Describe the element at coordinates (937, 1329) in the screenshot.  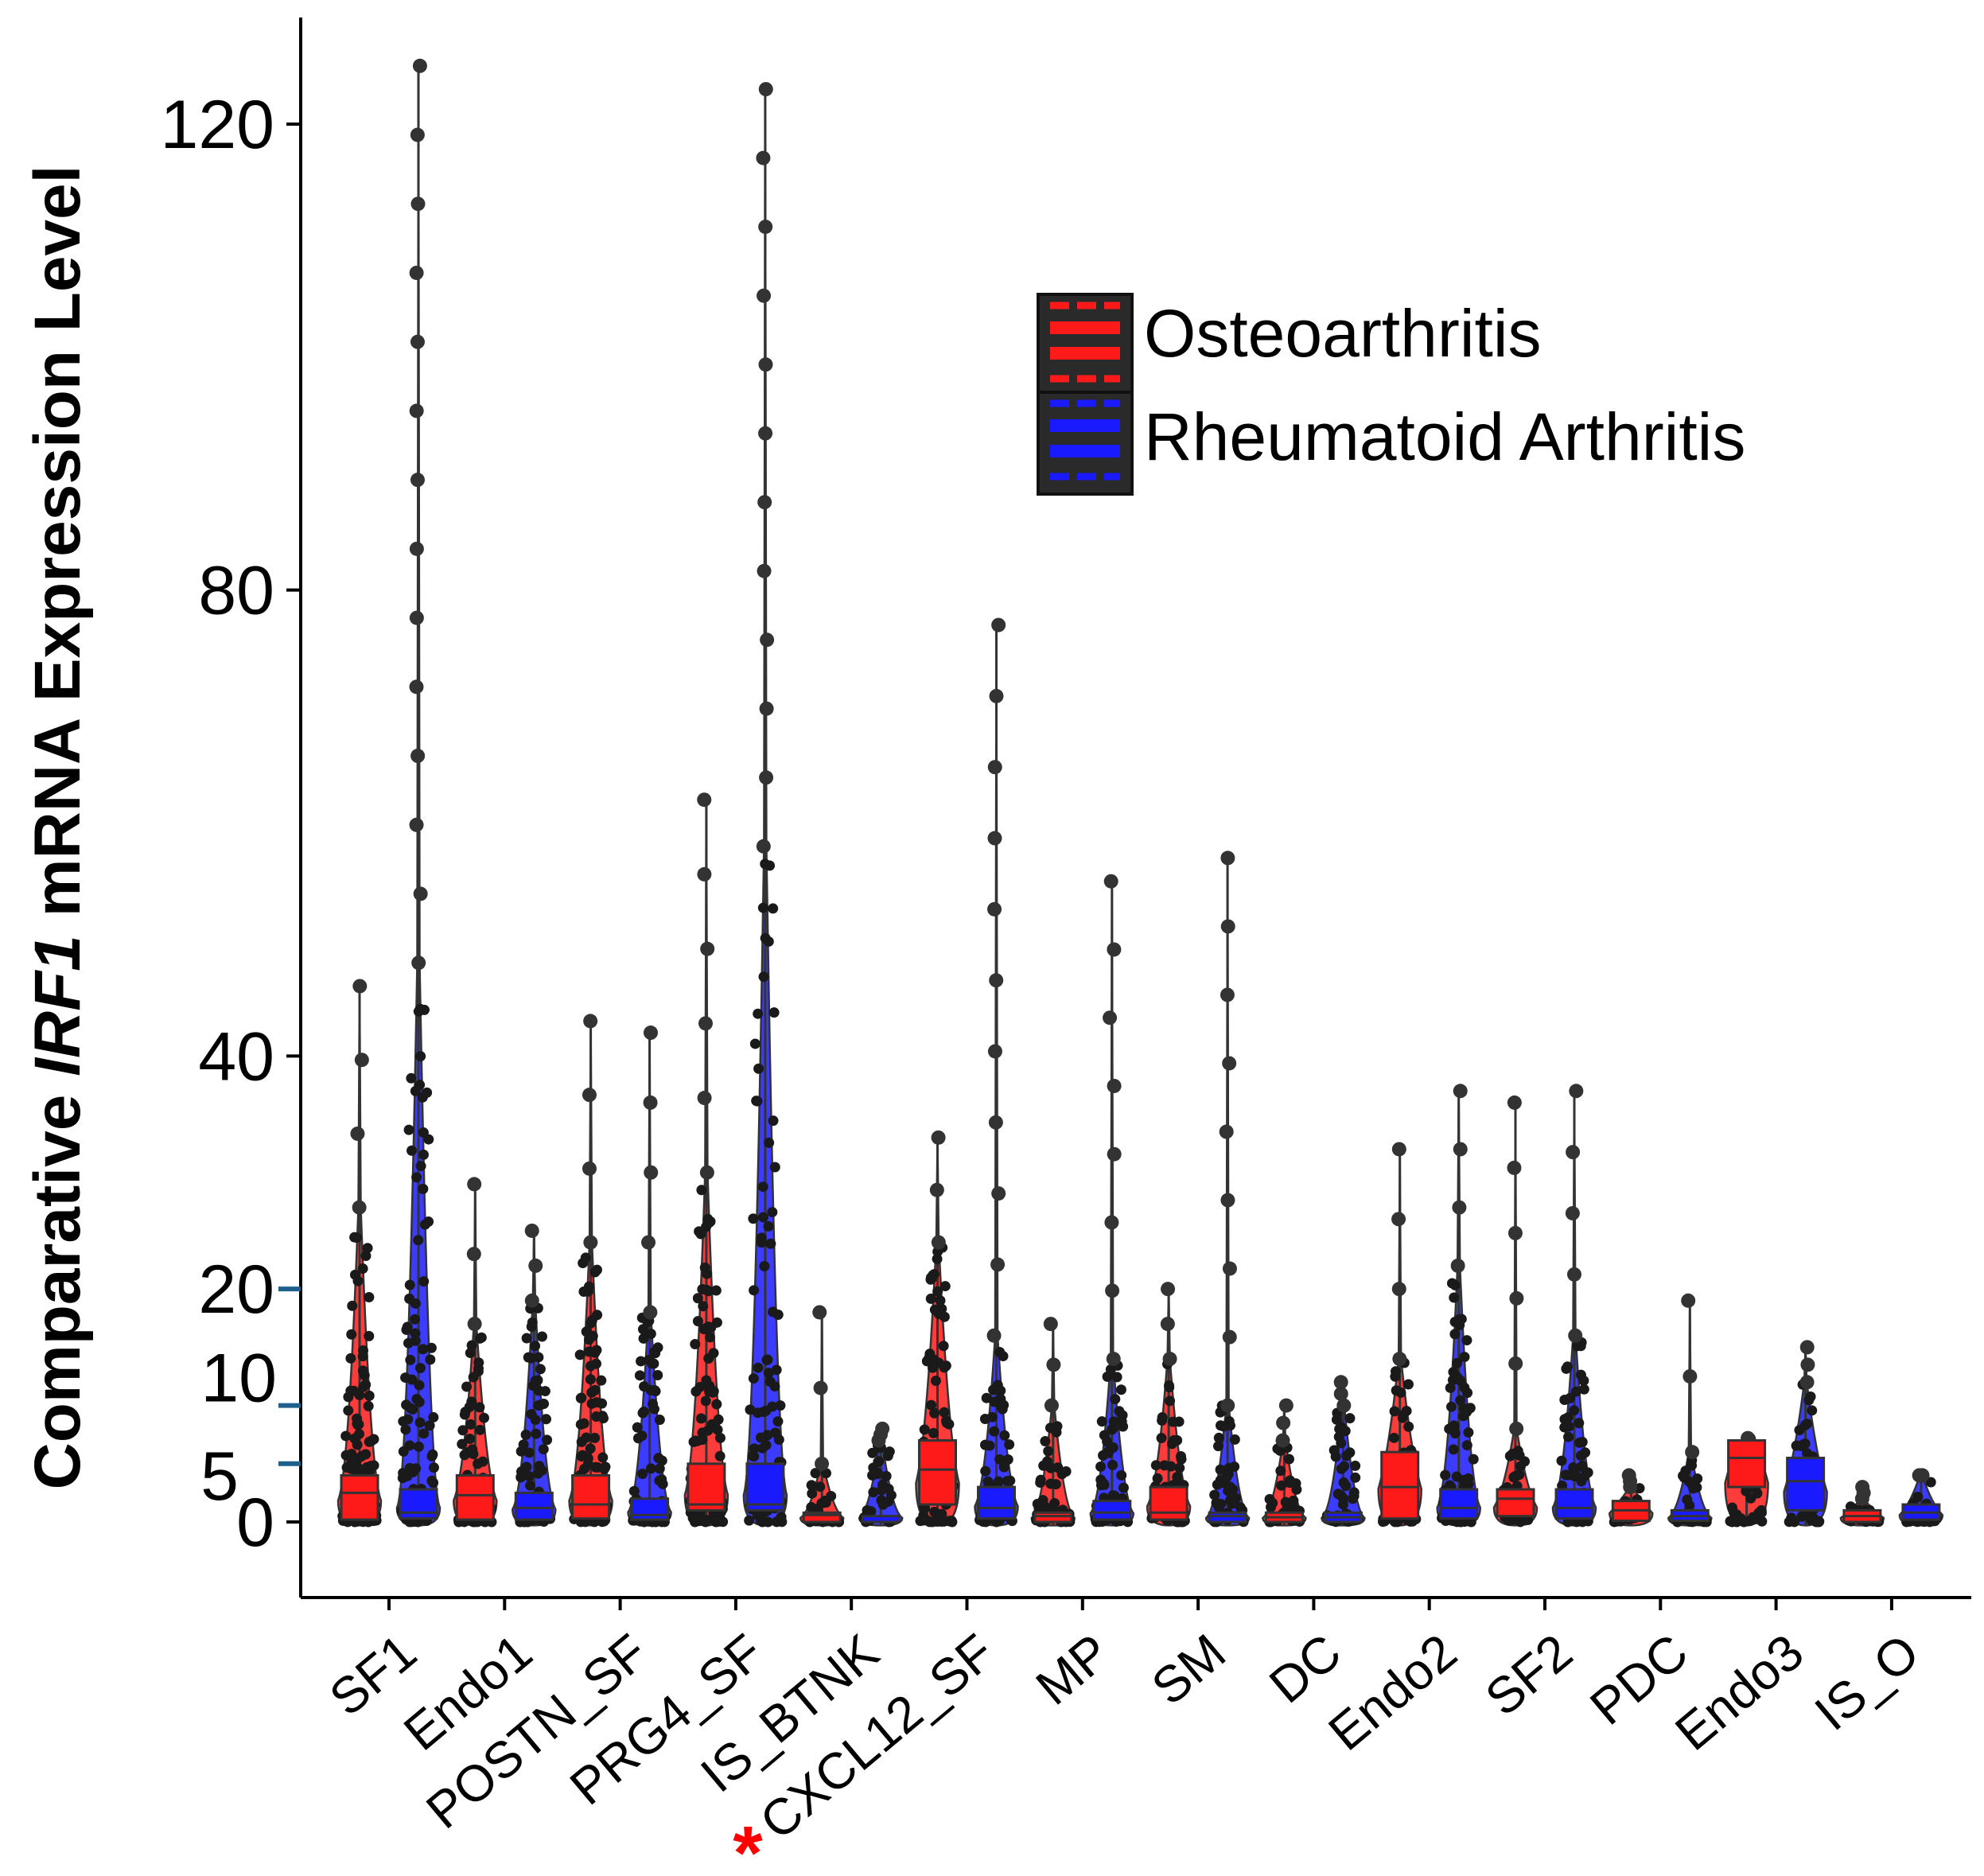
I see `violin-CXCL12_SF-osteoarthritis` at that location.